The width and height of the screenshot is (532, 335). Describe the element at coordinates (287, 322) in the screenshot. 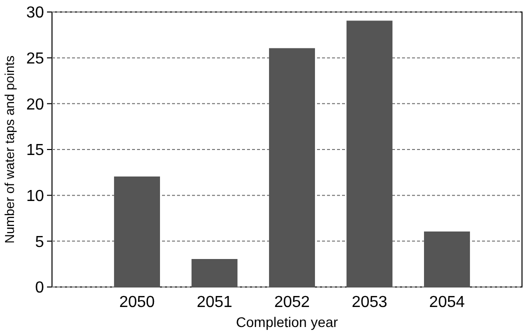

I see `x-axis-title: Completion year` at that location.